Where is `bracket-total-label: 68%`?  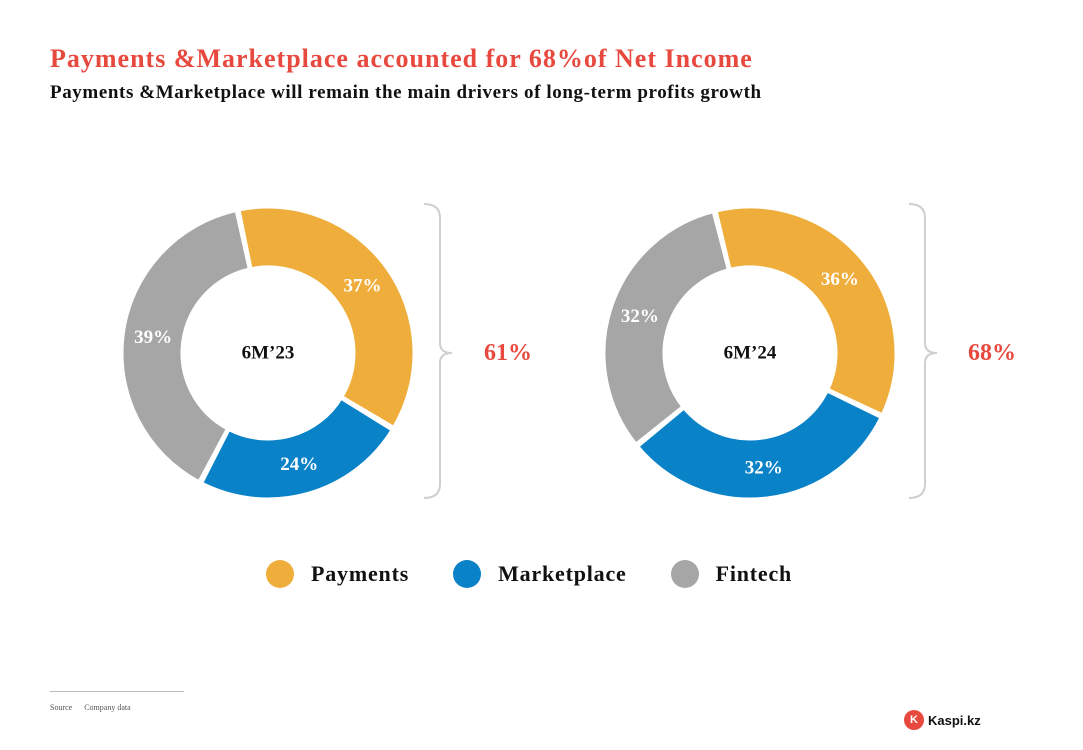
bracket-total-label: 68% is located at coordinates (992, 353).